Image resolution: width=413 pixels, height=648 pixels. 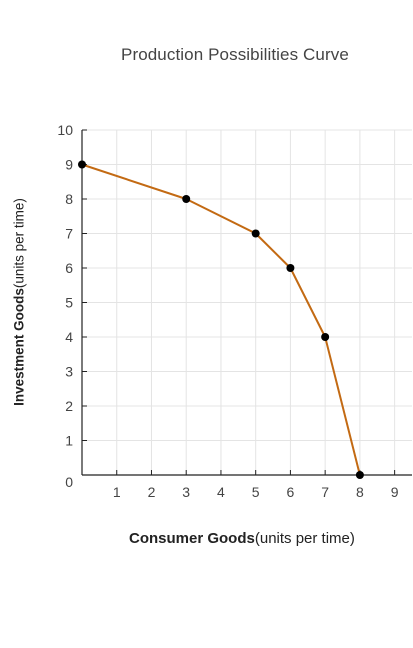 What do you see at coordinates (192, 538) in the screenshot?
I see `x-axis-label-bold: Consumer Goods` at bounding box center [192, 538].